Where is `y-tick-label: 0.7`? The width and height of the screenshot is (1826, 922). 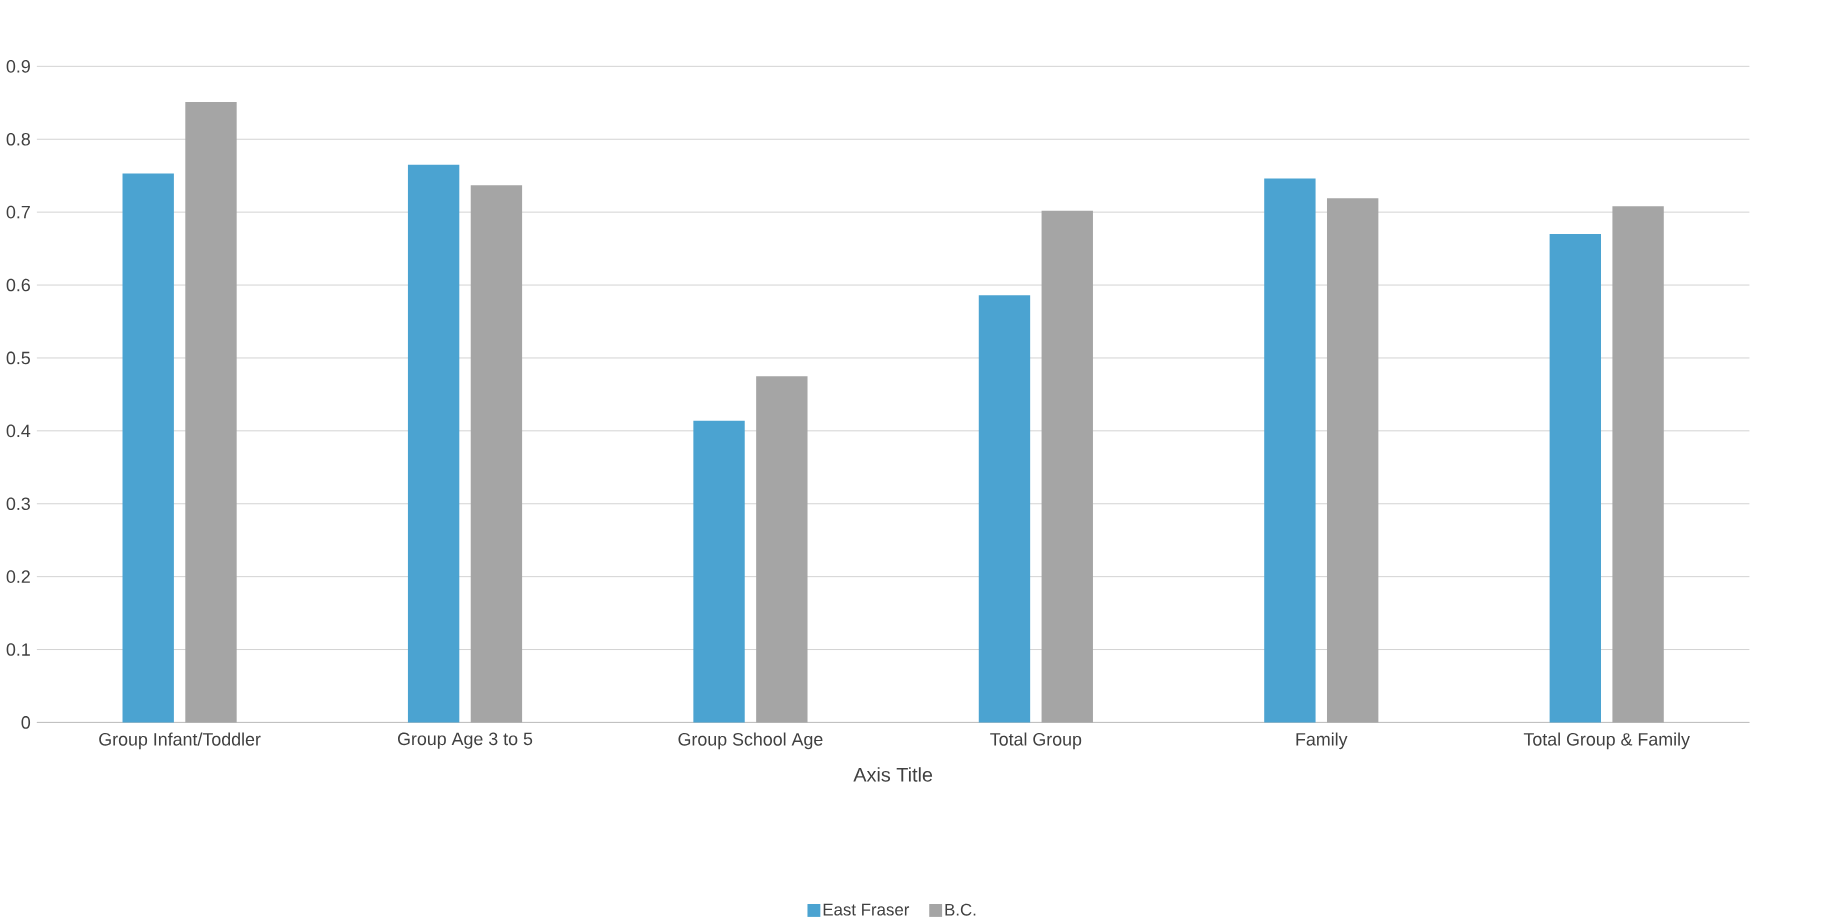 y-tick-label: 0.7 is located at coordinates (18, 212).